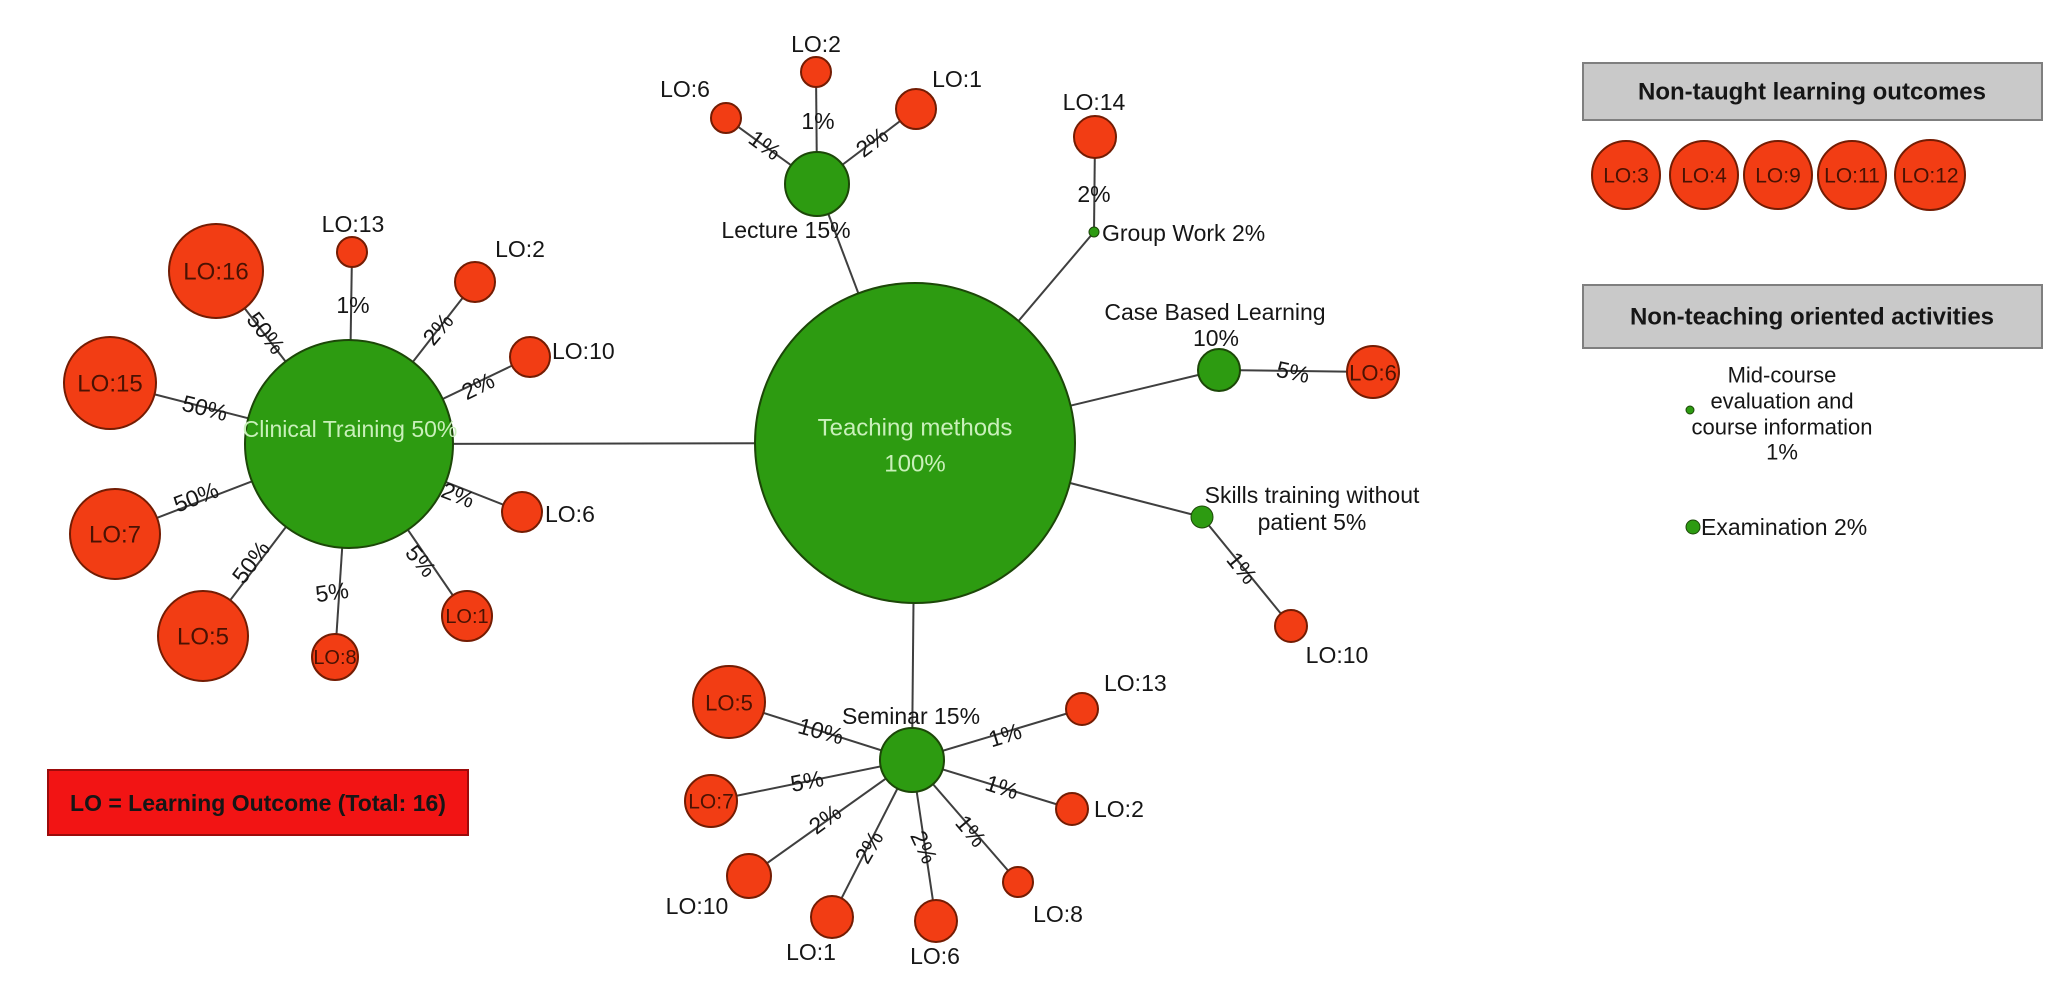 Image resolution: width=2059 pixels, height=1001 pixels. Describe the element at coordinates (1782, 375) in the screenshot. I see `midcourse-label-line1: Mid-course` at that location.